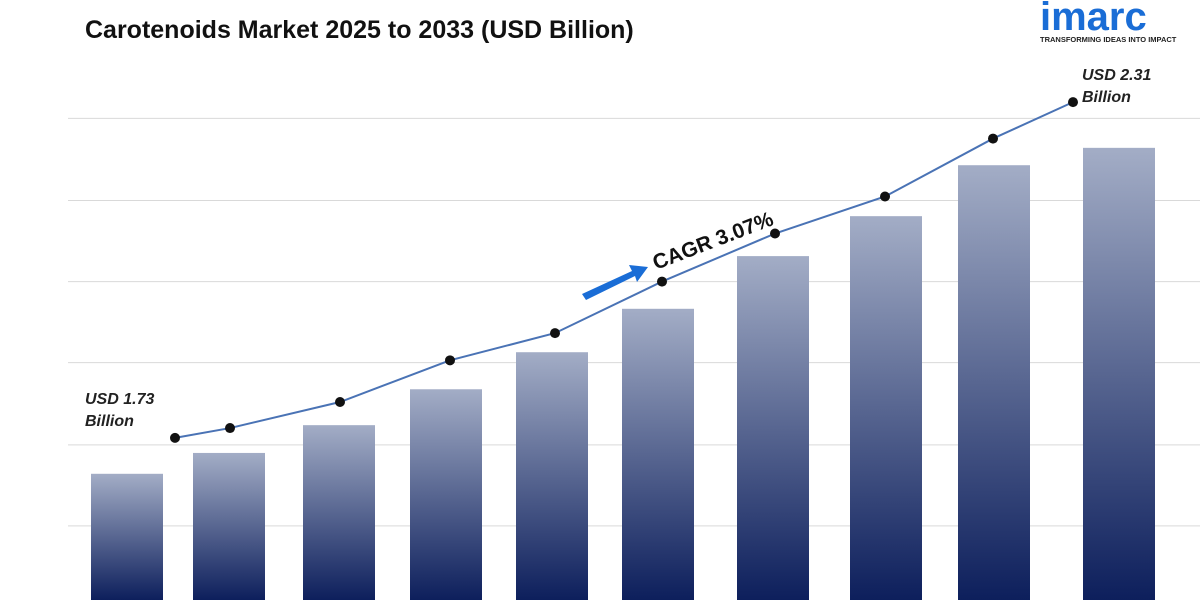  Describe the element at coordinates (615, 282) in the screenshot. I see `cagr-arrow` at that location.